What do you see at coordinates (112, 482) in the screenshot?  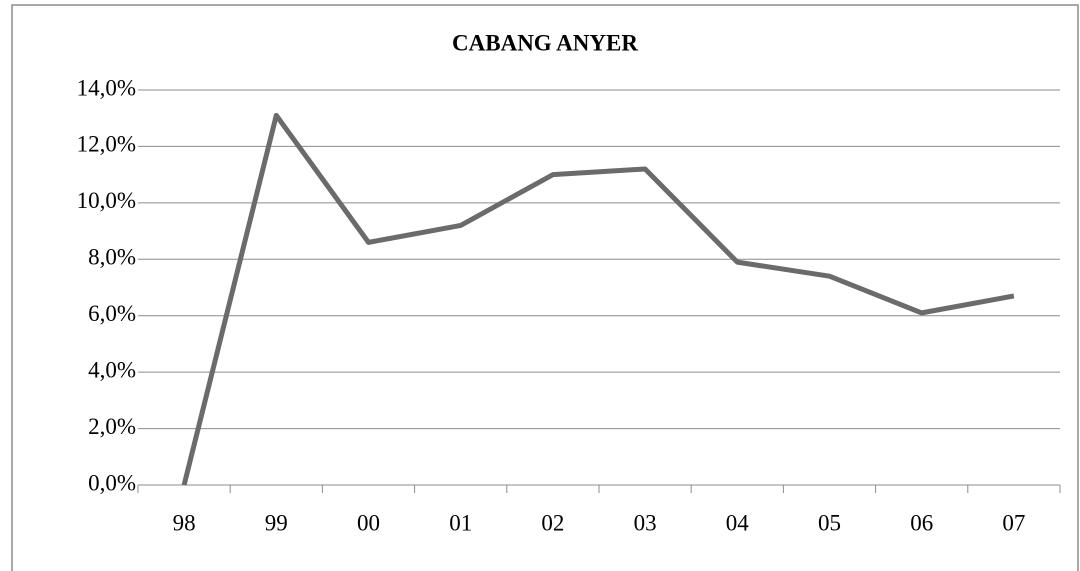 I see `y-tick-label: 0,0%` at bounding box center [112, 482].